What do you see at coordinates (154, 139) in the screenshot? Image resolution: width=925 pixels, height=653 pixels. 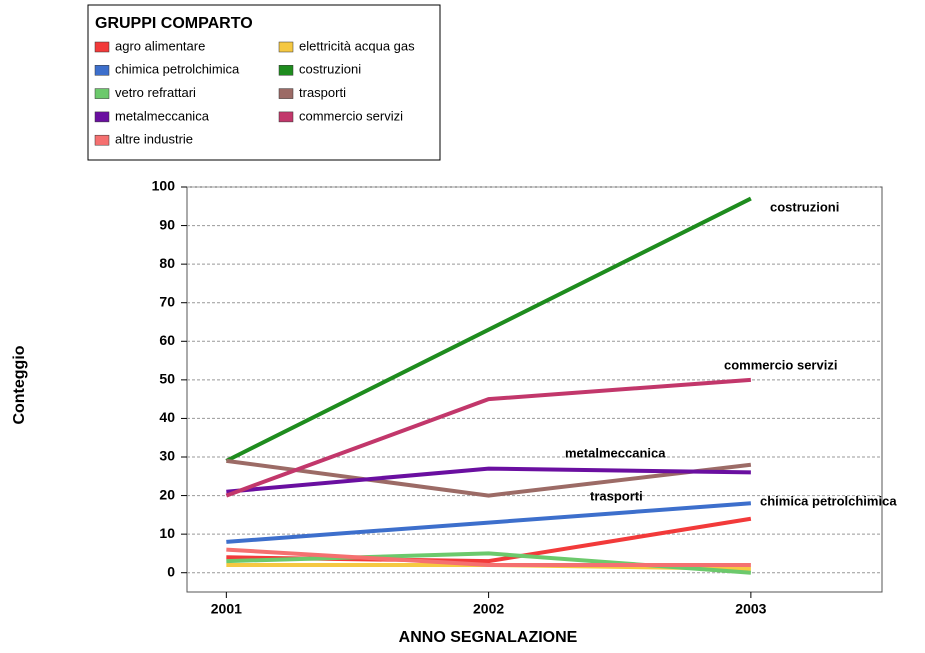 I see `legend-label: altre industrie` at bounding box center [154, 139].